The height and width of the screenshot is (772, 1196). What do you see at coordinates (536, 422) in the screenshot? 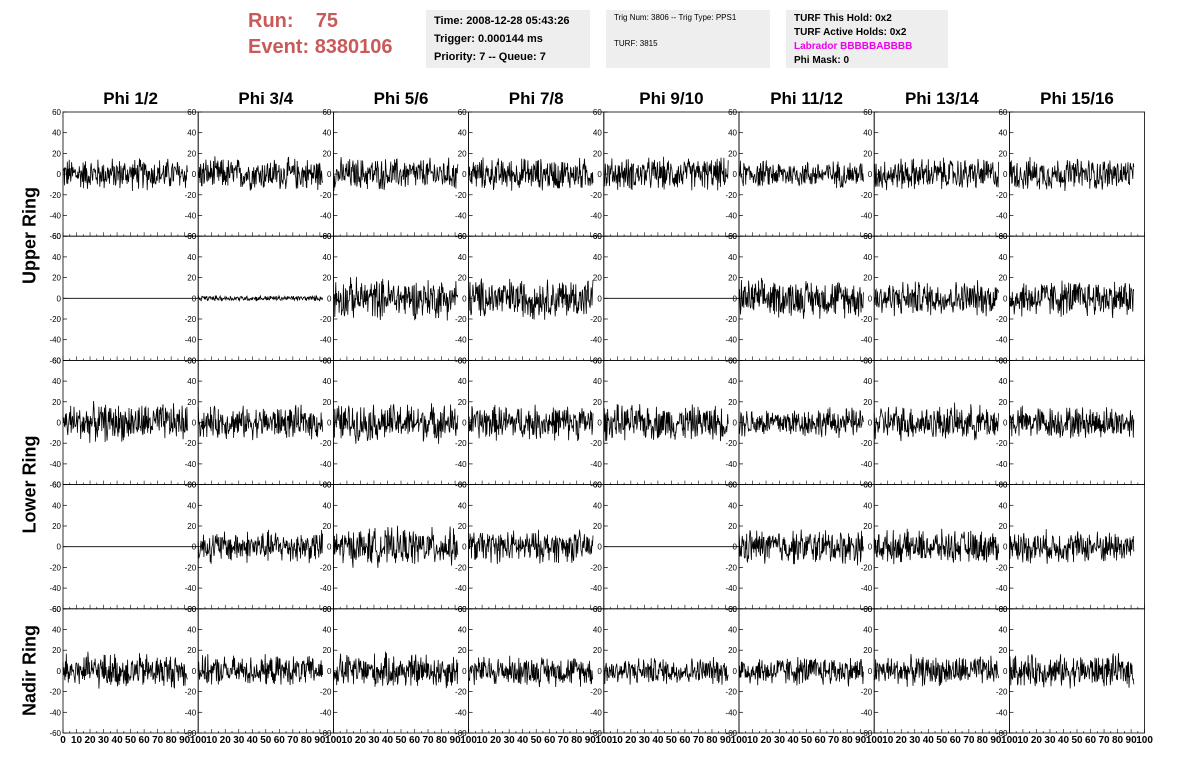
I see `panel-frame` at bounding box center [536, 422].